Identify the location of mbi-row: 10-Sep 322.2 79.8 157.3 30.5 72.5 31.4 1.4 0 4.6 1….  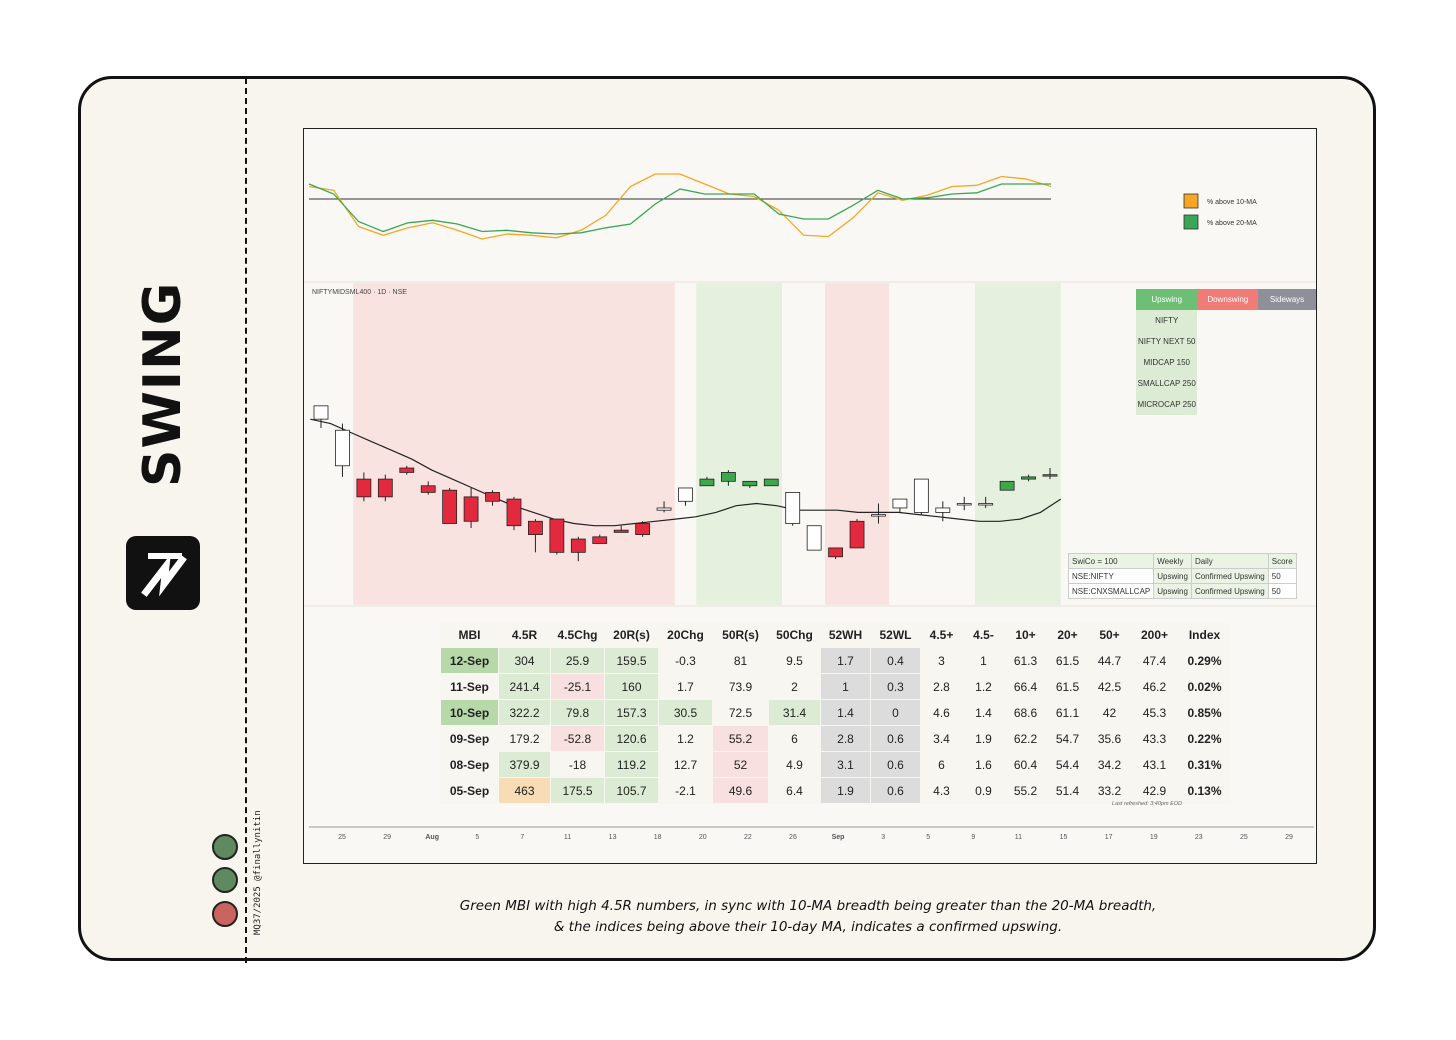
(835, 712).